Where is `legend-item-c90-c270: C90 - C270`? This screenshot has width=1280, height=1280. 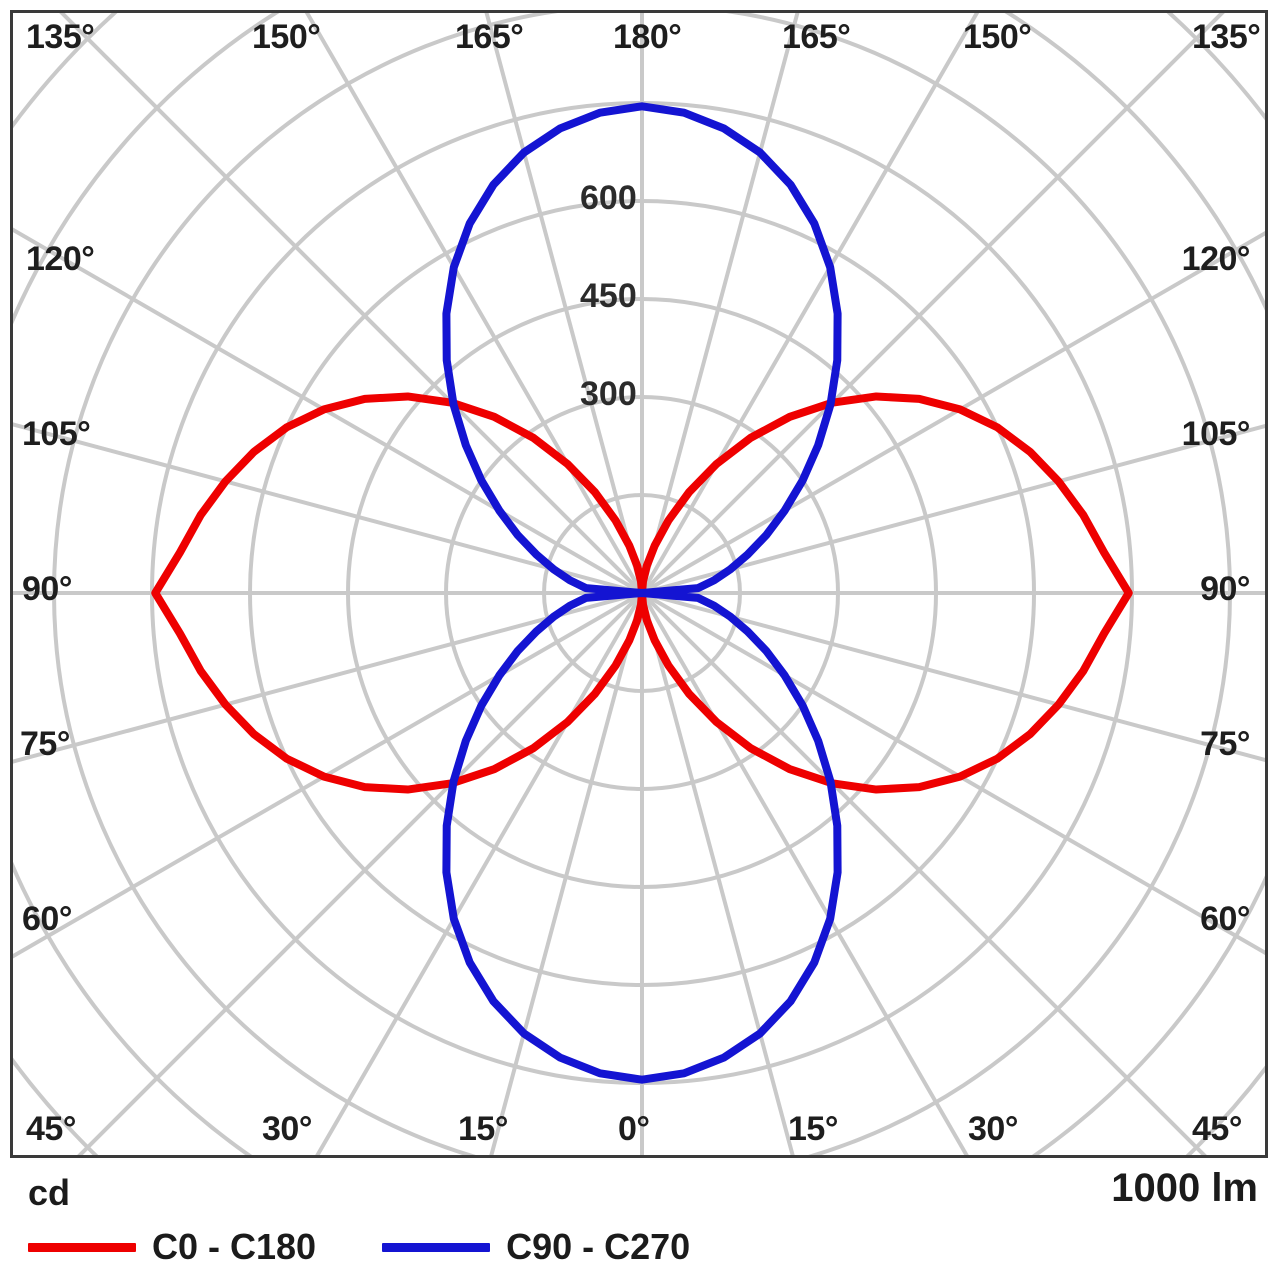 legend-item-c90-c270: C90 - C270 is located at coordinates (536, 1247).